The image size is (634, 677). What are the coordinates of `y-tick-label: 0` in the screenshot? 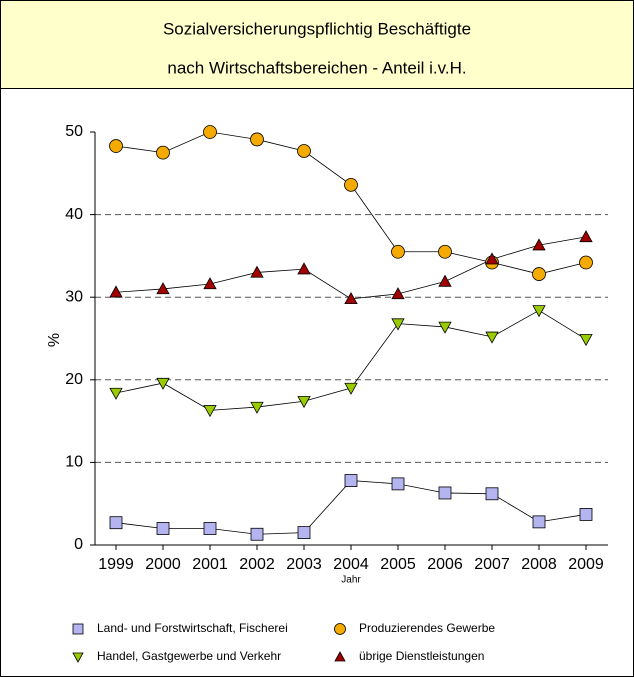 It's located at (78, 544).